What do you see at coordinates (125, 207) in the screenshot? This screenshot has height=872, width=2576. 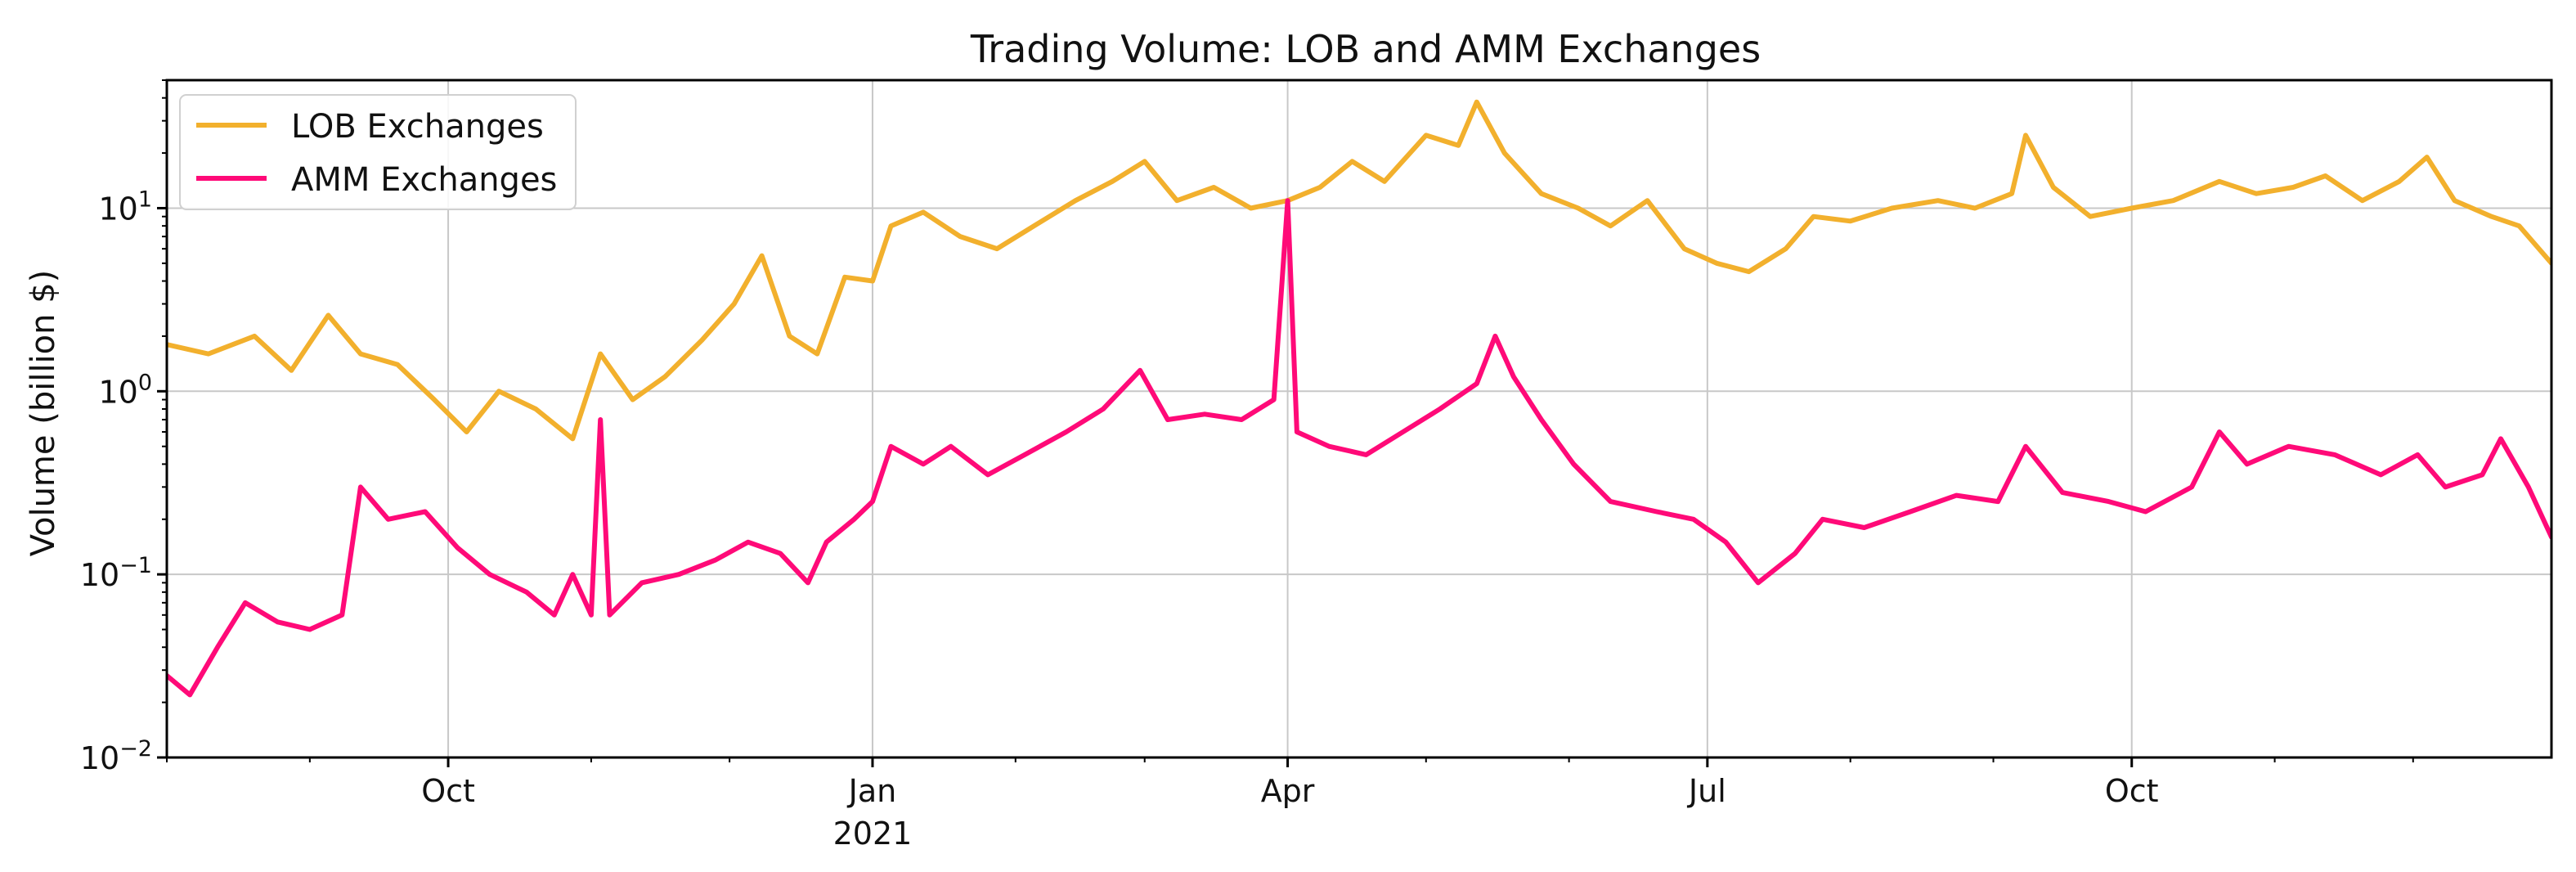 I see `y-tick-label: 10¹` at bounding box center [125, 207].